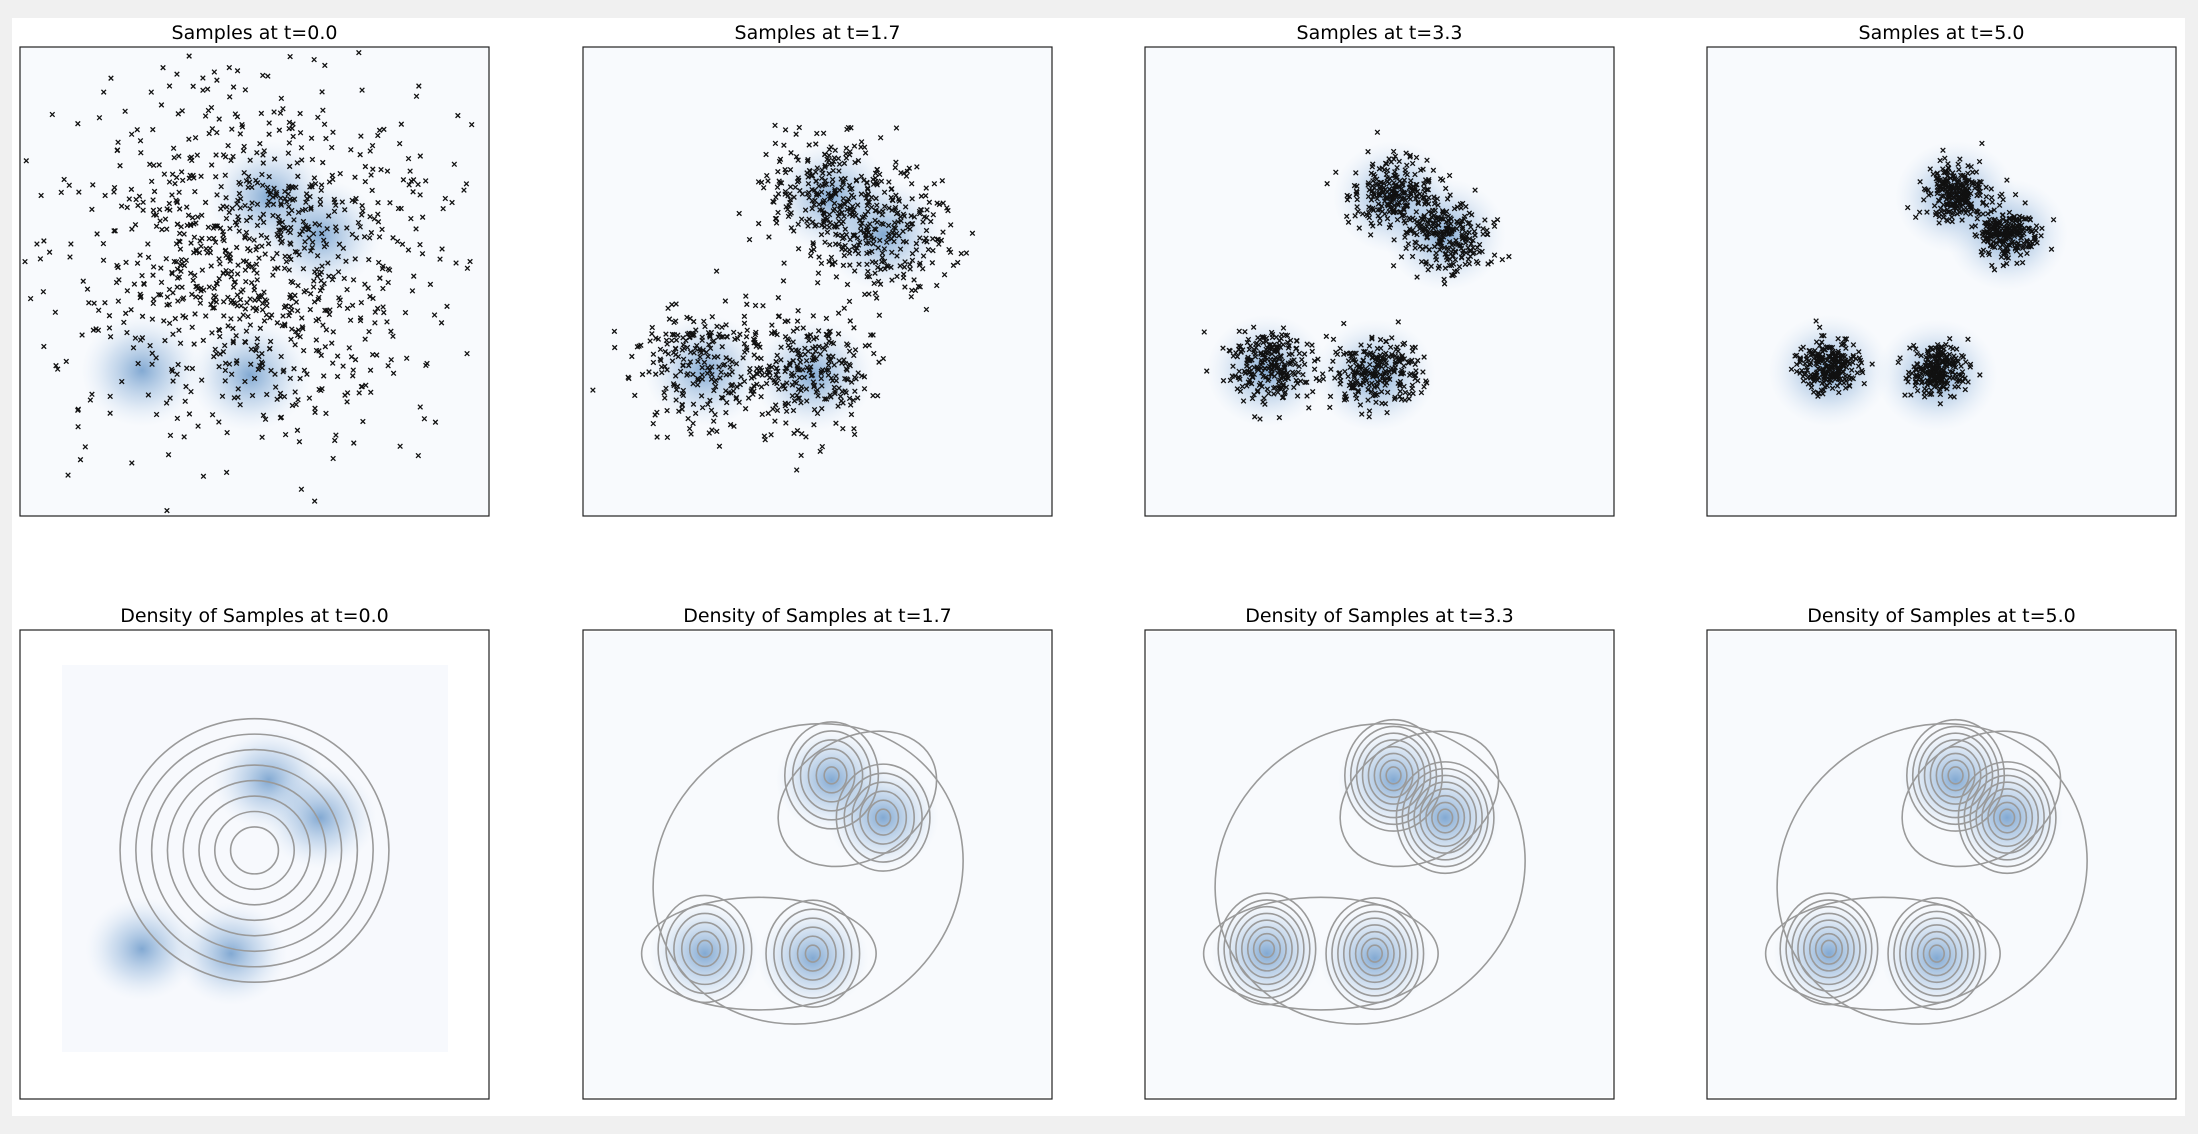 This screenshot has height=1134, width=2198. I want to click on density-glow, so click(1375, 958).